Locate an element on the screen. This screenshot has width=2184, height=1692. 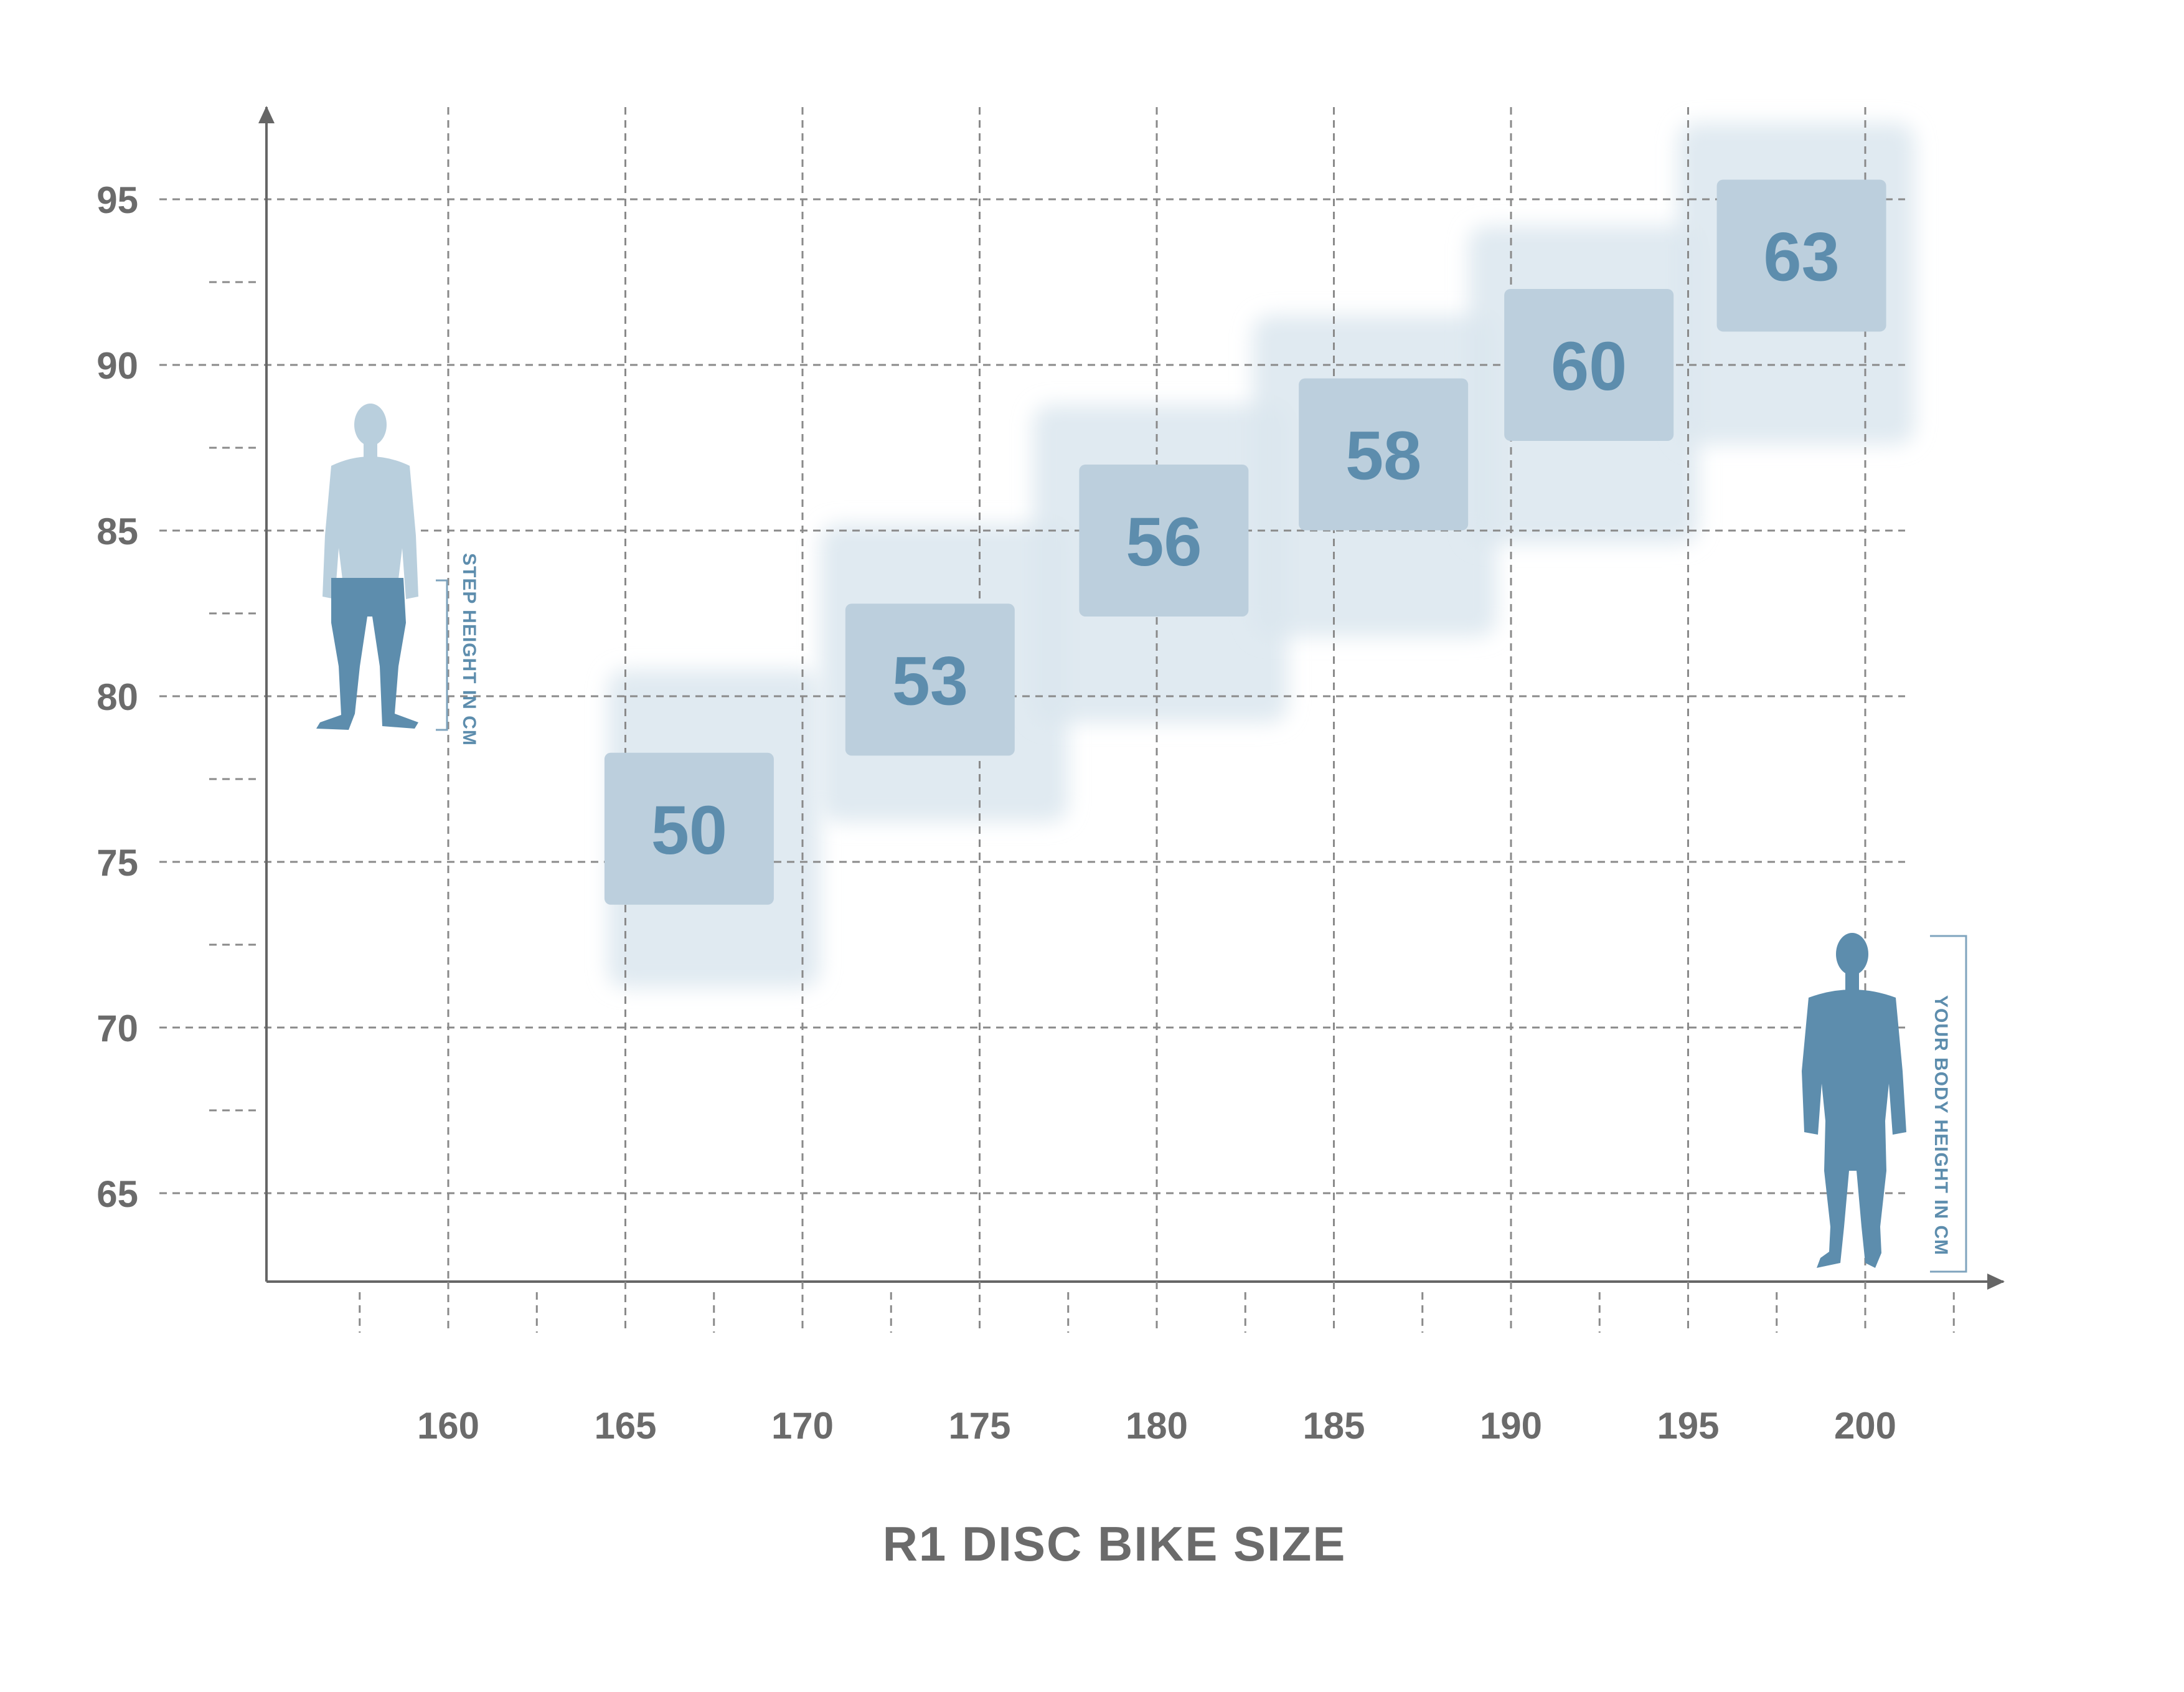
body-height-bracket is located at coordinates (1949, 1104).